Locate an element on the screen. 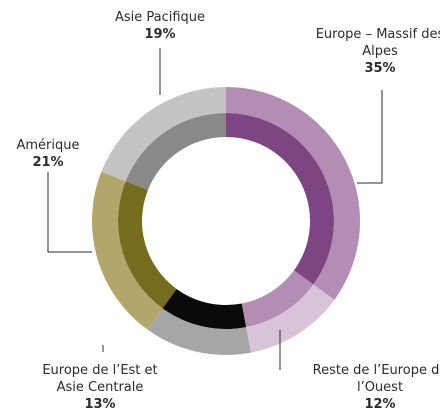 Image resolution: width=440 pixels, height=418 pixels. category-label: Amérique is located at coordinates (48, 145).